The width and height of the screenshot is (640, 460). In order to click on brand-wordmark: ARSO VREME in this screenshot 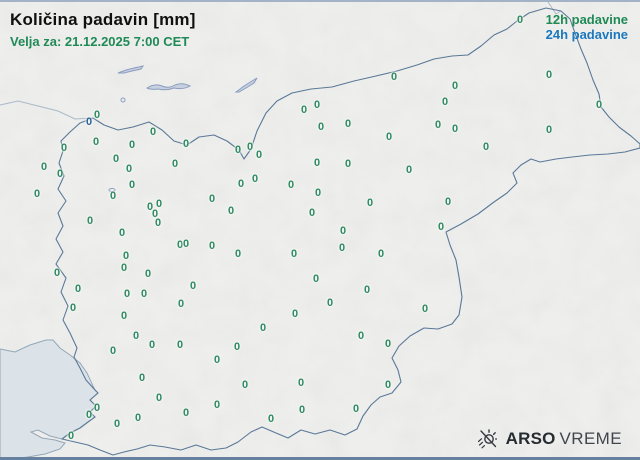, I will do `click(564, 439)`.